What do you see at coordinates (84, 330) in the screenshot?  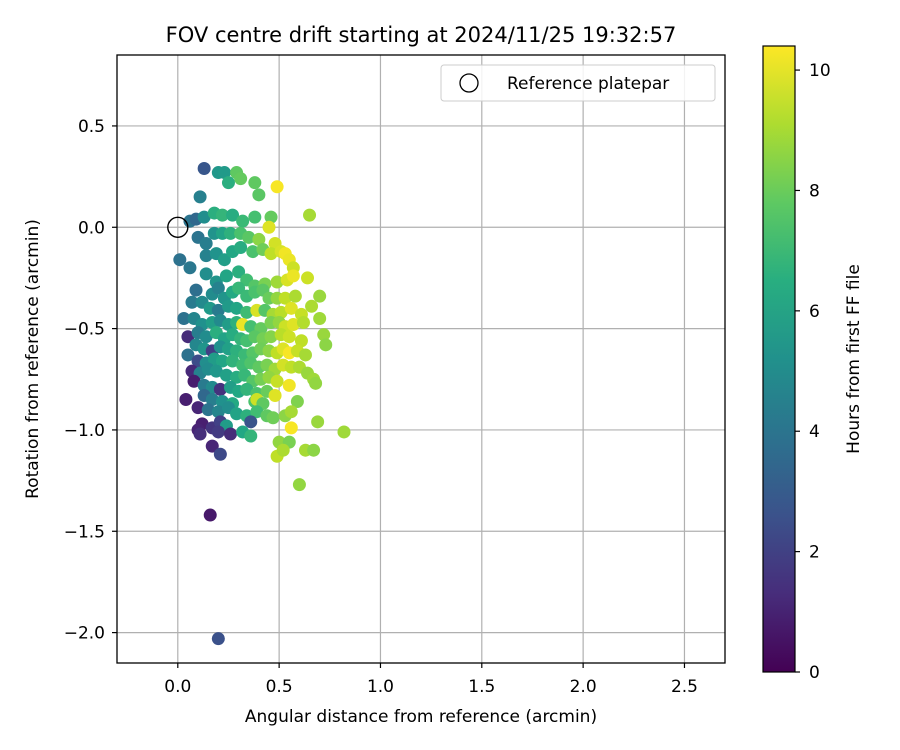 I see `y-tick-label: −0.5` at bounding box center [84, 330].